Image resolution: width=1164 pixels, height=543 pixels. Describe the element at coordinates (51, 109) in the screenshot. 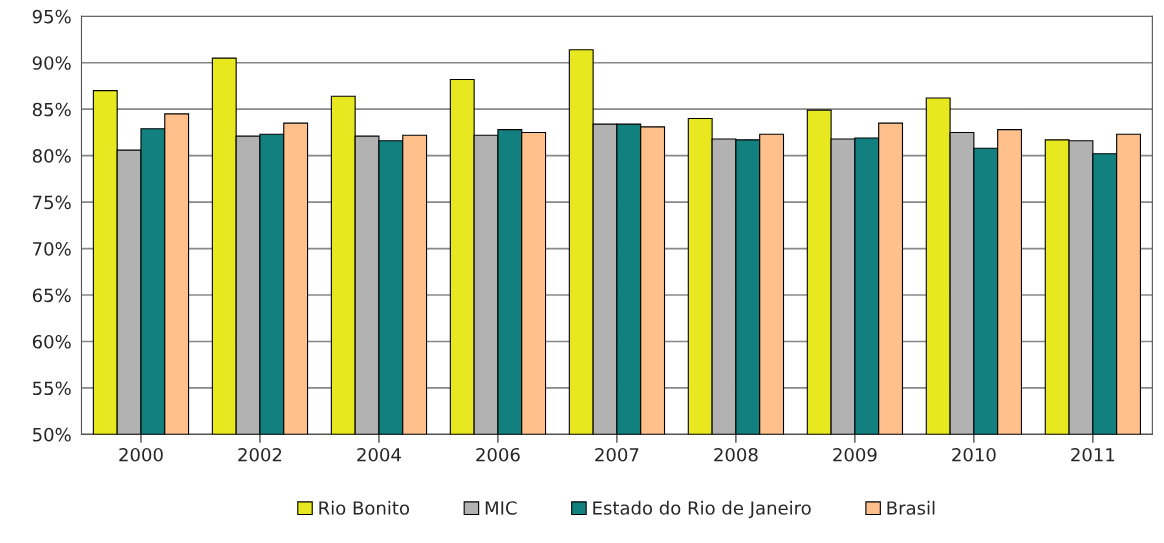

I see `y-tick-label: 85%` at that location.